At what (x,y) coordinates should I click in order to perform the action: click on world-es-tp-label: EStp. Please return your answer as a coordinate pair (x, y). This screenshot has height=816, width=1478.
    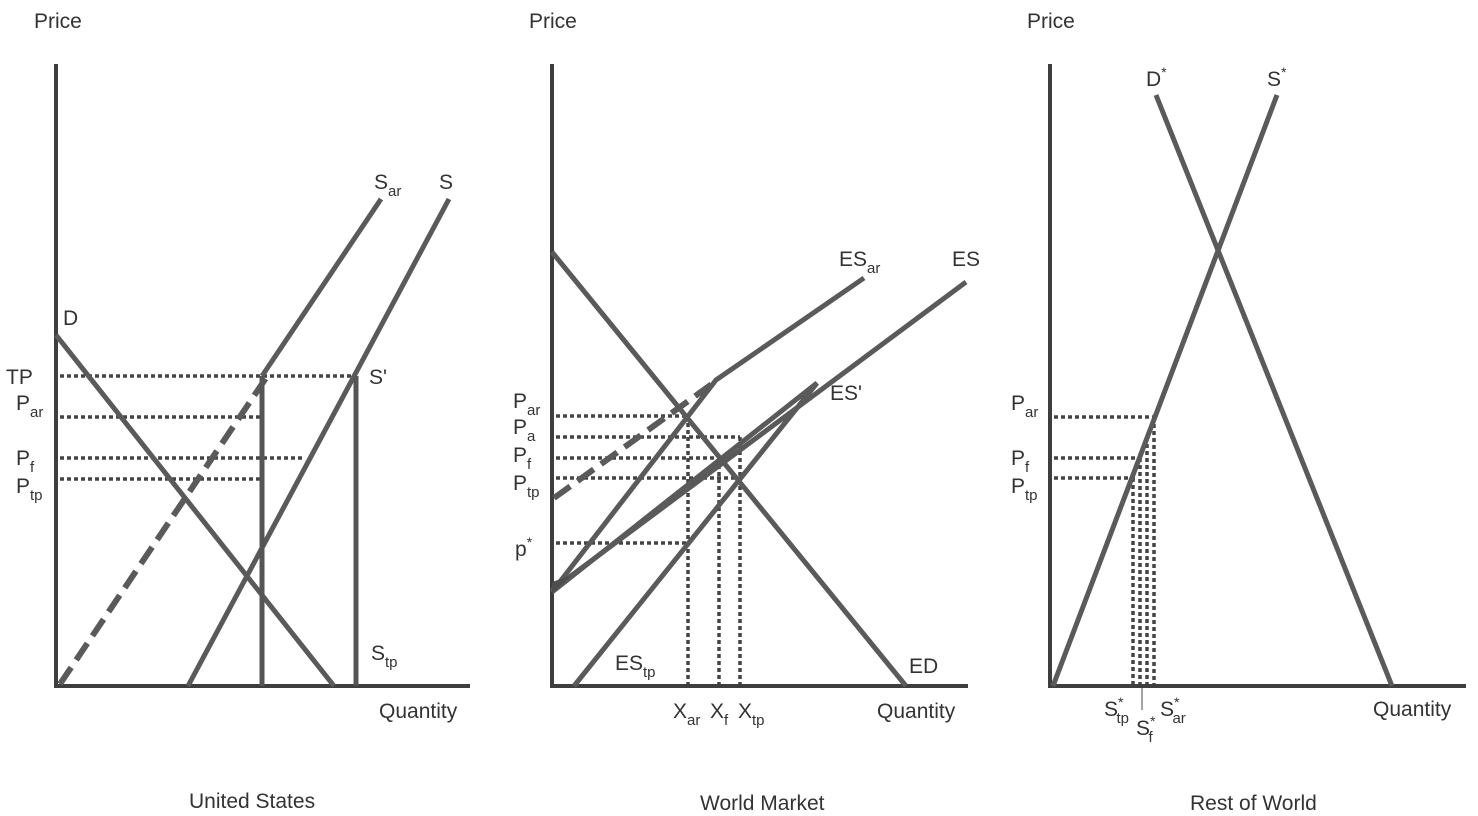
    Looking at the image, I should click on (635, 666).